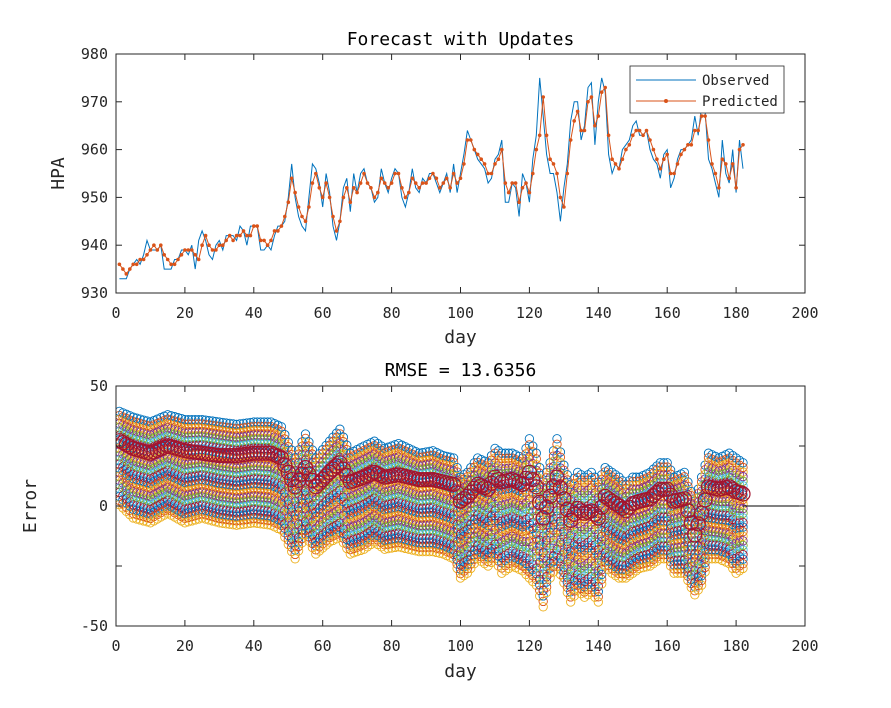  I want to click on y-tick-label: 970, so click(94, 102).